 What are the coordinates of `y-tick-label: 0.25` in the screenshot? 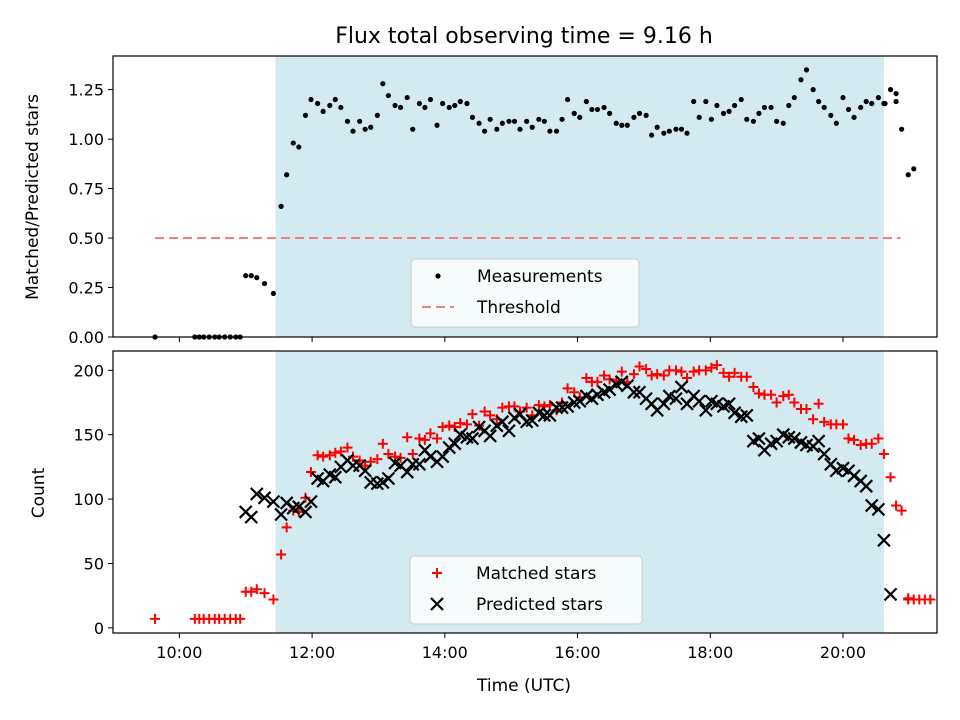 It's located at (86, 288).